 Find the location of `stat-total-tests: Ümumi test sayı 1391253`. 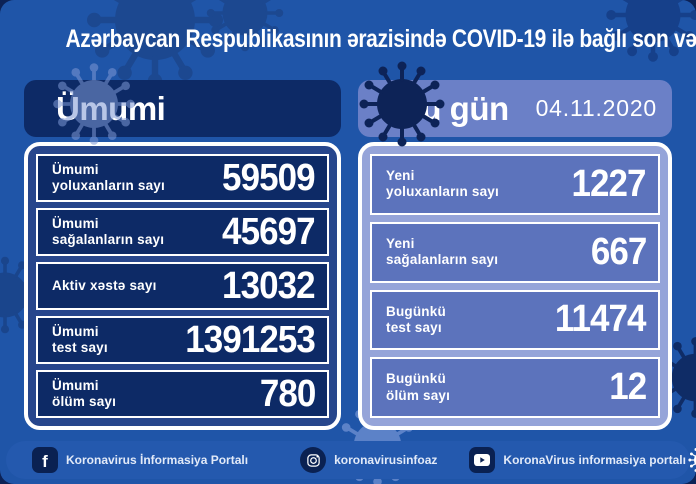

stat-total-tests: Ümumi test sayı 1391253 is located at coordinates (182, 340).